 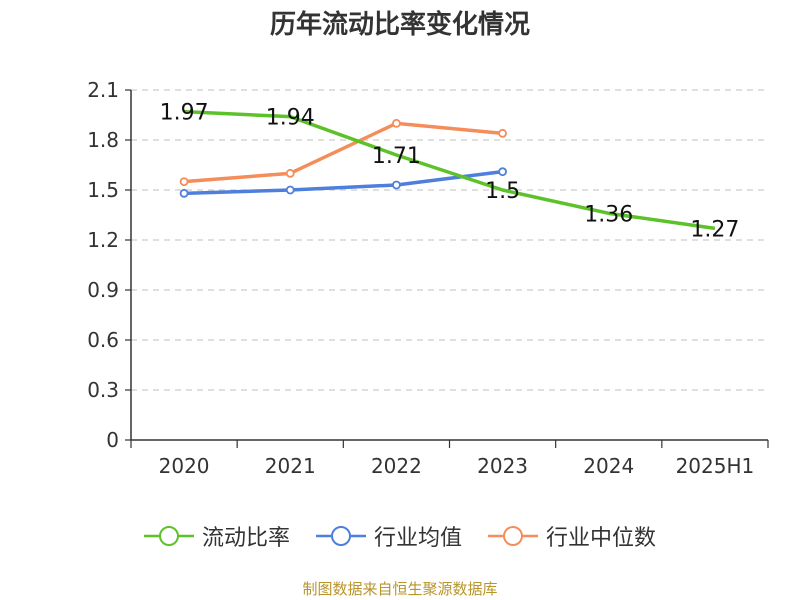 I want to click on y-tick-label: 0.3, so click(x=103, y=390).